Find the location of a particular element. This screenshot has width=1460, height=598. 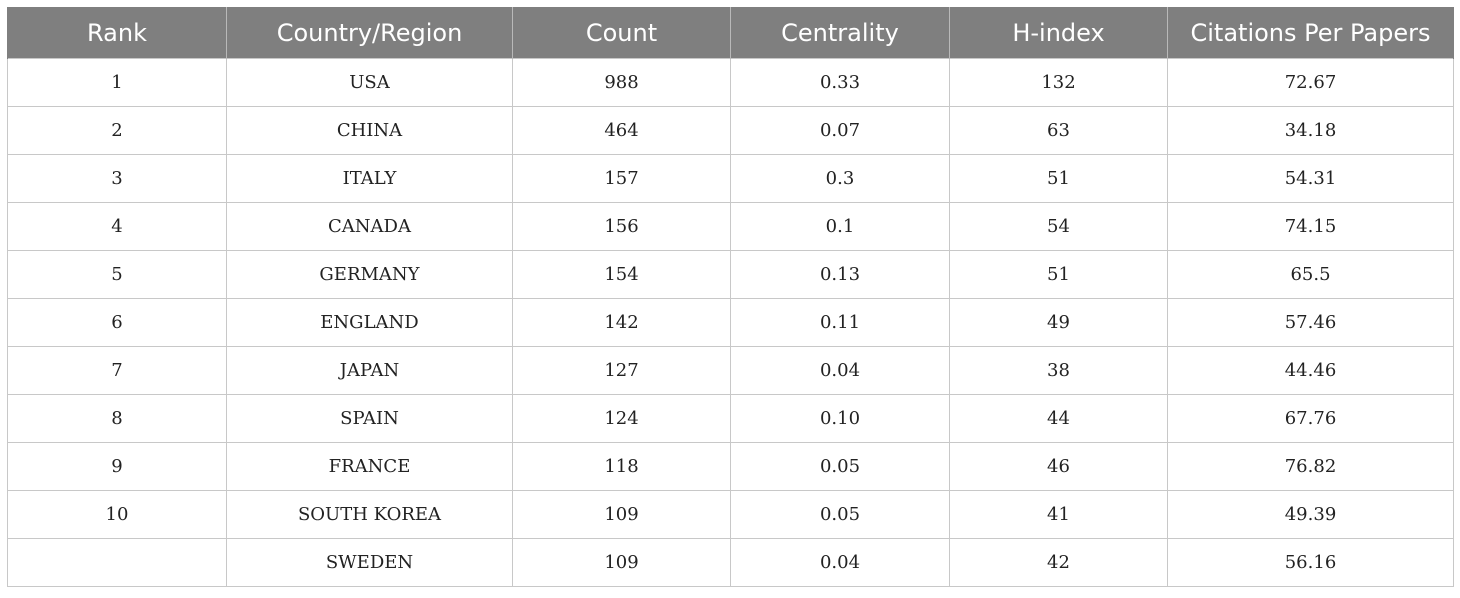

cell-h-index: 54 is located at coordinates (1058, 226).